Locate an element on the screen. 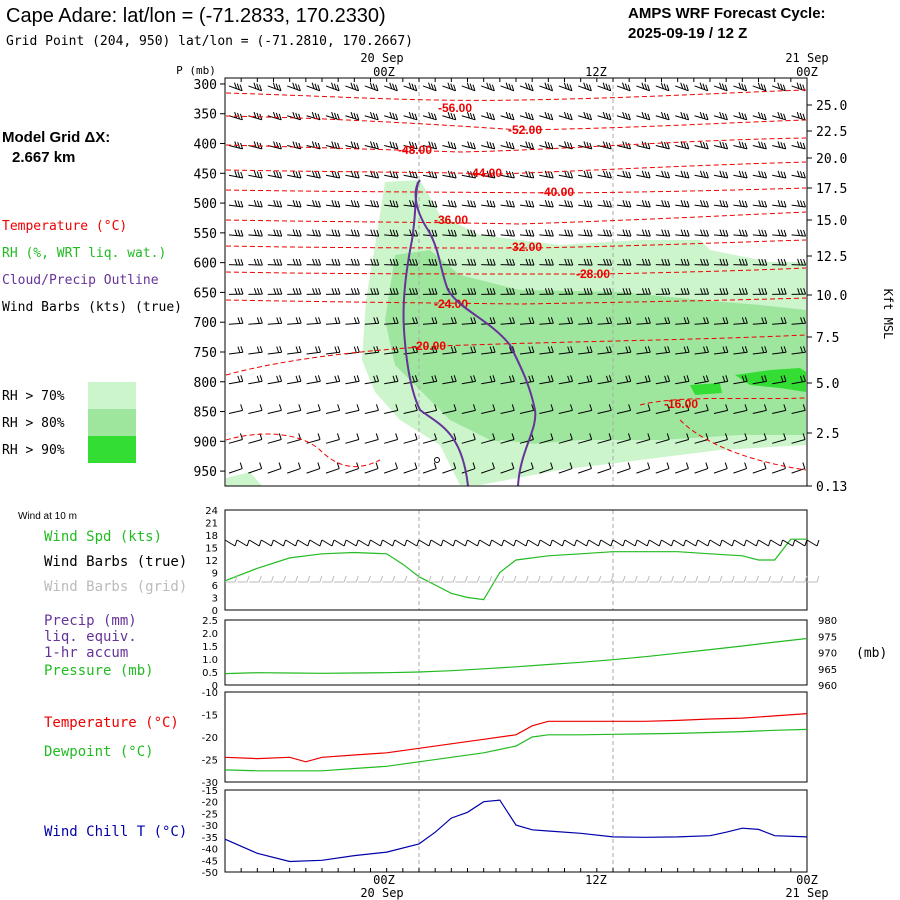 Image resolution: width=900 pixels, height=900 pixels. surface-wind-barb-grid-flag is located at coordinates (624, 579).